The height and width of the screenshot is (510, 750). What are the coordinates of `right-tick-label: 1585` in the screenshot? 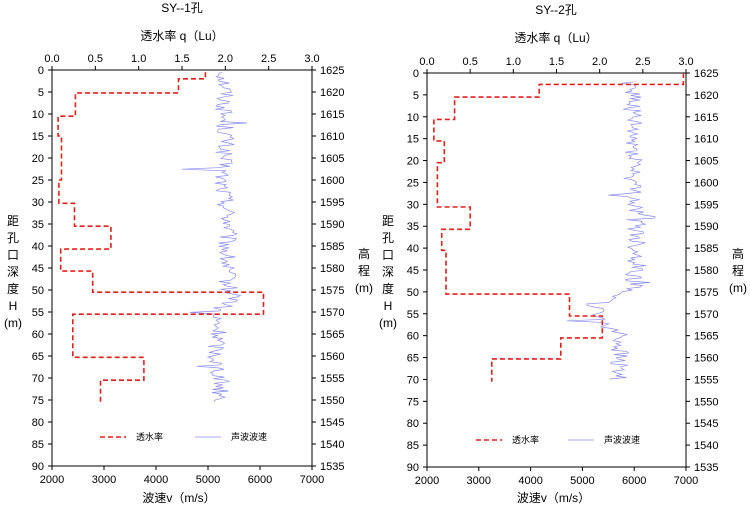 It's located at (332, 247).